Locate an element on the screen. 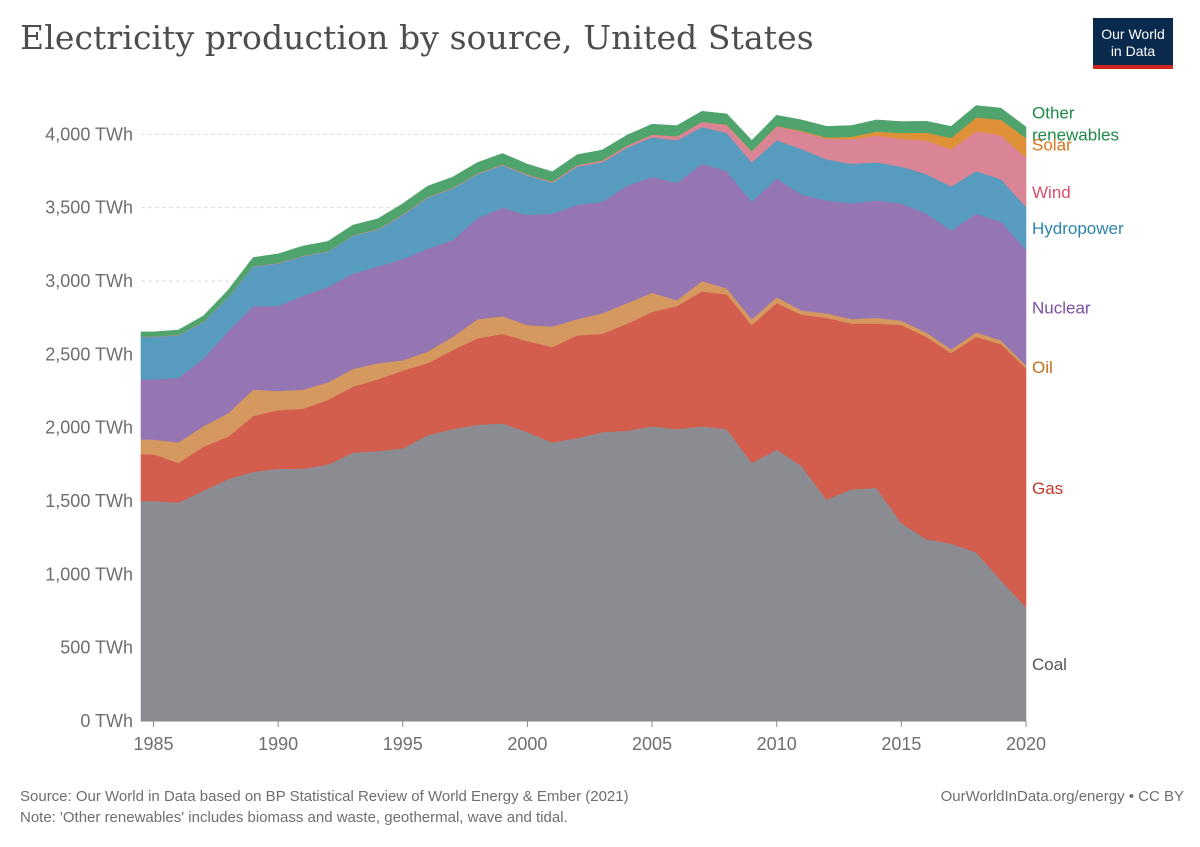 Image resolution: width=1200 pixels, height=847 pixels. series-label-solar: Solar is located at coordinates (1052, 145).